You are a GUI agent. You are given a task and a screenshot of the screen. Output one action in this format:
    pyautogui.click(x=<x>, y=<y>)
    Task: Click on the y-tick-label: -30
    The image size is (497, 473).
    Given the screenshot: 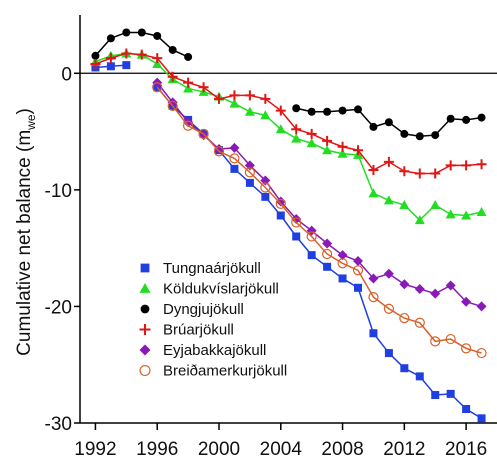 What is the action you would take?
    pyautogui.click(x=58, y=424)
    